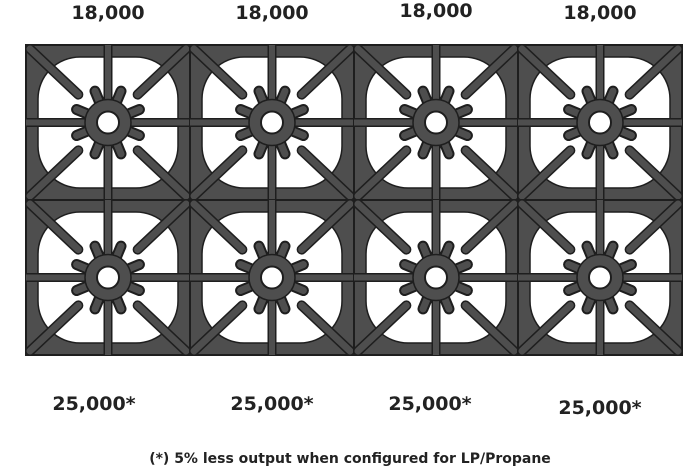  I want to click on bottom-second-burner-btu: 25,000*, so click(272, 404).